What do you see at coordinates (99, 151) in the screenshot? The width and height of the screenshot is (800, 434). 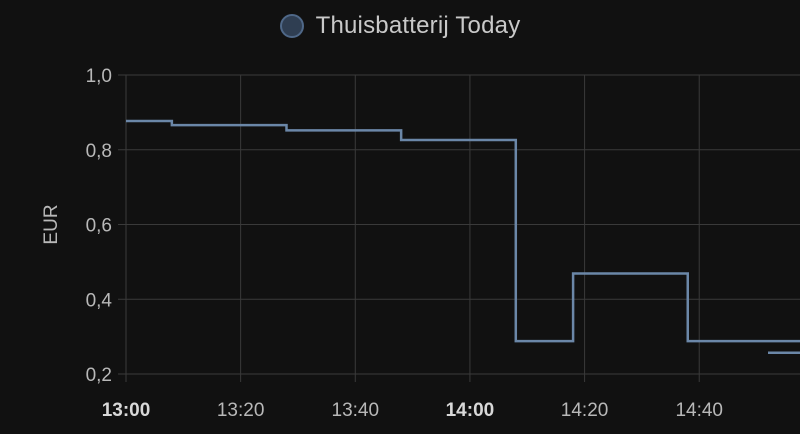 I see `y-tick-label: 0,8` at bounding box center [99, 151].